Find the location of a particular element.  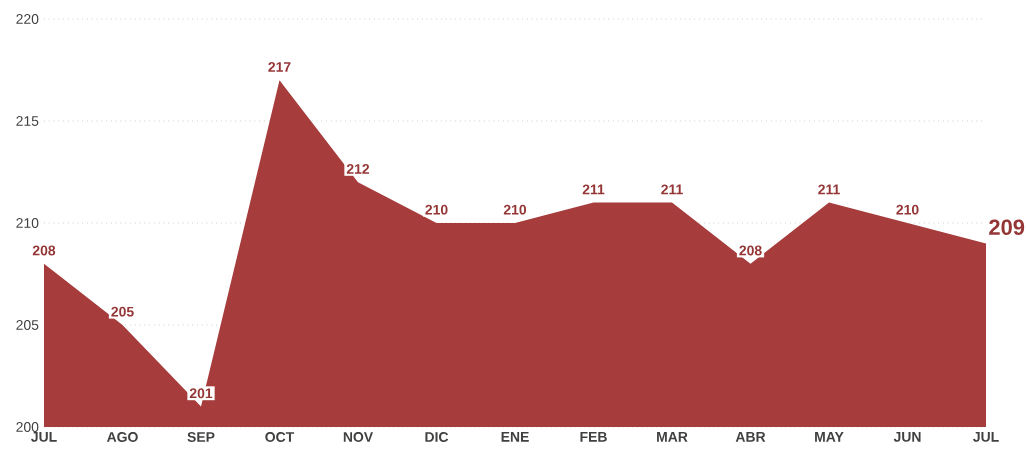

y-tick-label: 215 is located at coordinates (27, 121).